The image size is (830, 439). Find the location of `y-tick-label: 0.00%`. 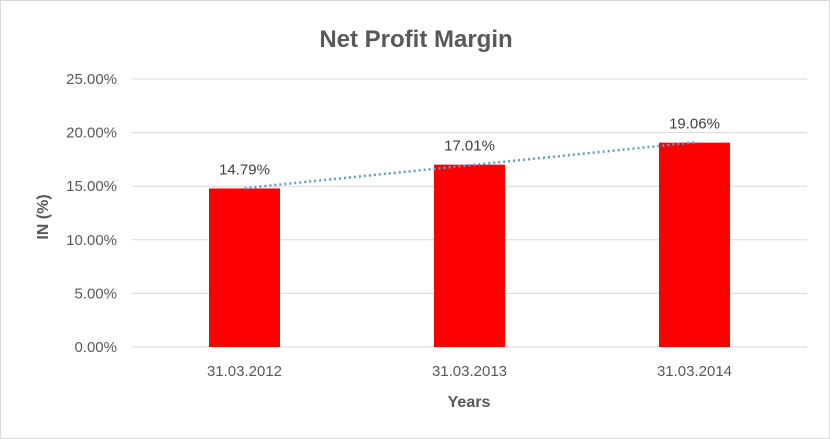

y-tick-label: 0.00% is located at coordinates (95, 347).